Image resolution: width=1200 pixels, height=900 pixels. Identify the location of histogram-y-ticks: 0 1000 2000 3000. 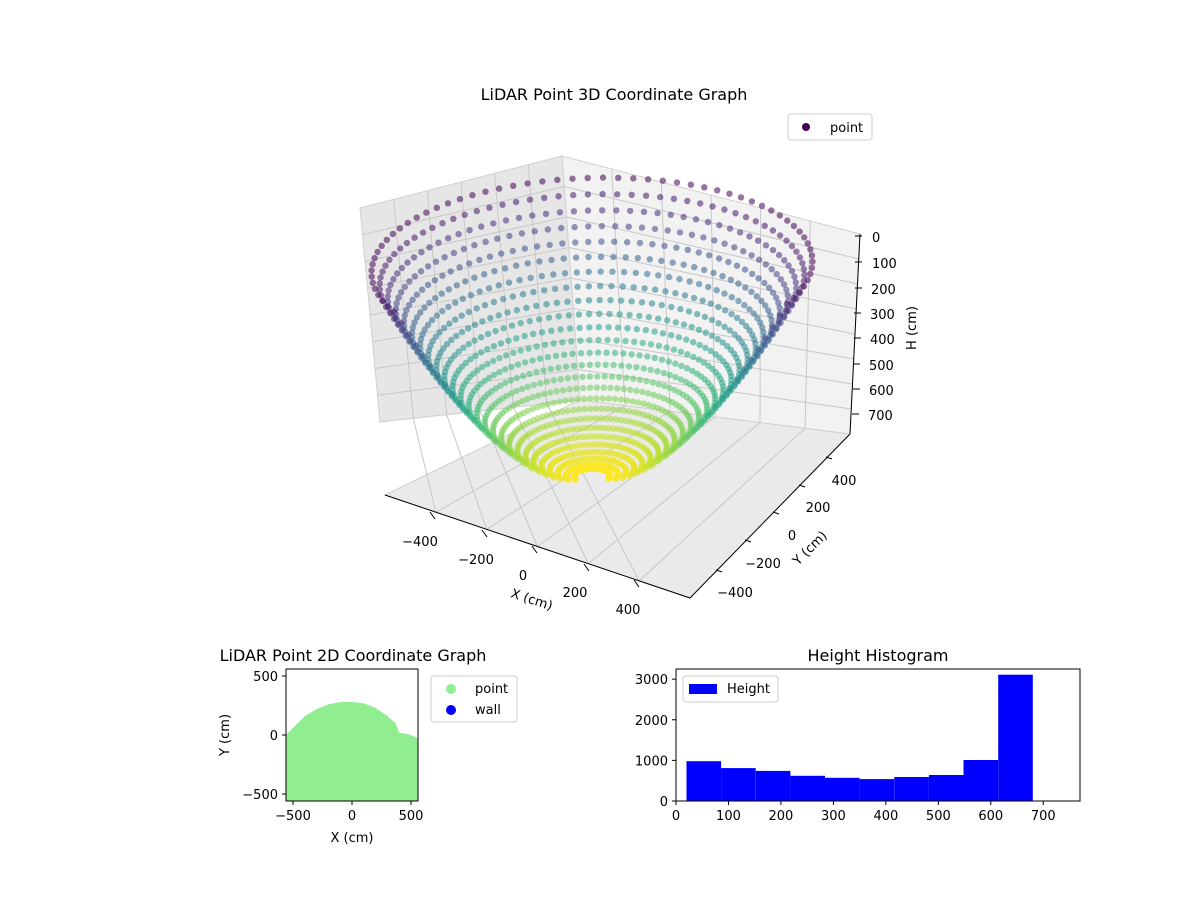
(655, 741).